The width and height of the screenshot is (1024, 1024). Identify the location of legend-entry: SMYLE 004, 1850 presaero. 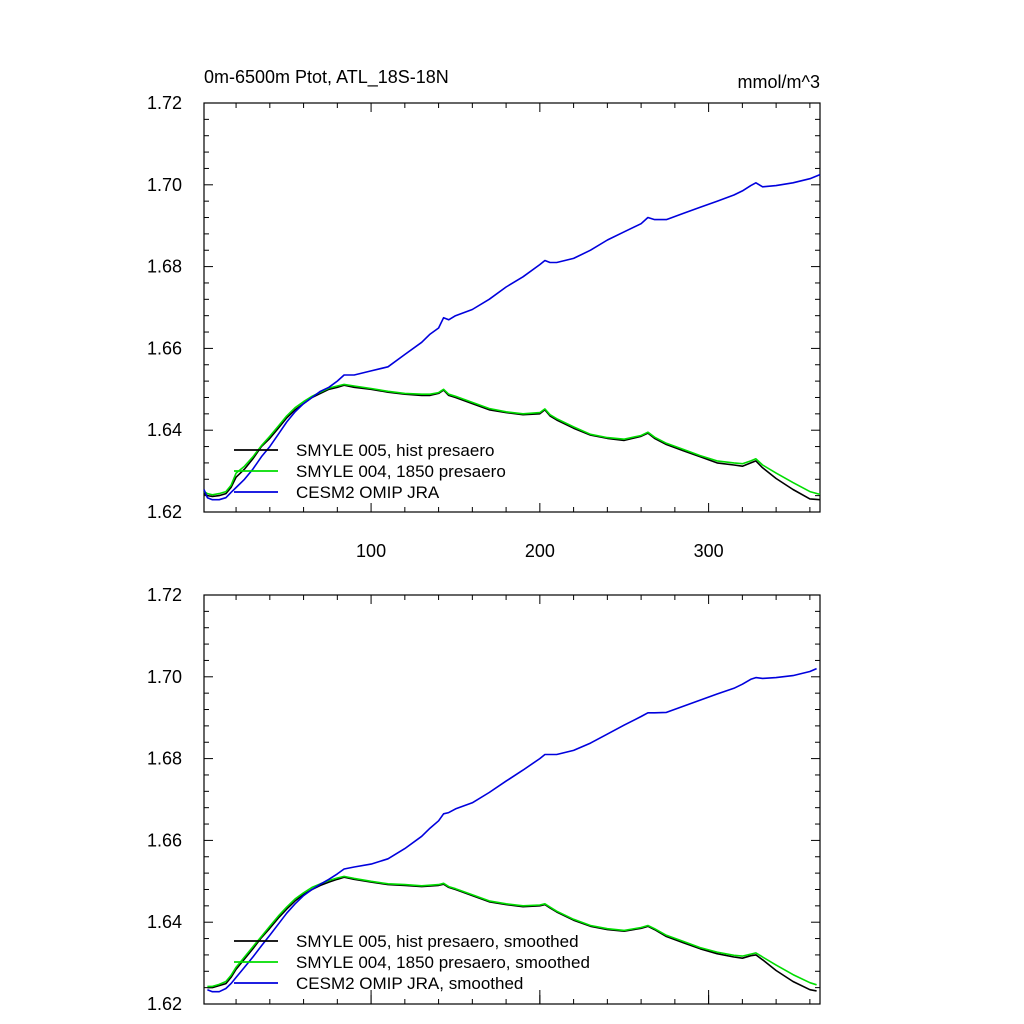
(401, 471).